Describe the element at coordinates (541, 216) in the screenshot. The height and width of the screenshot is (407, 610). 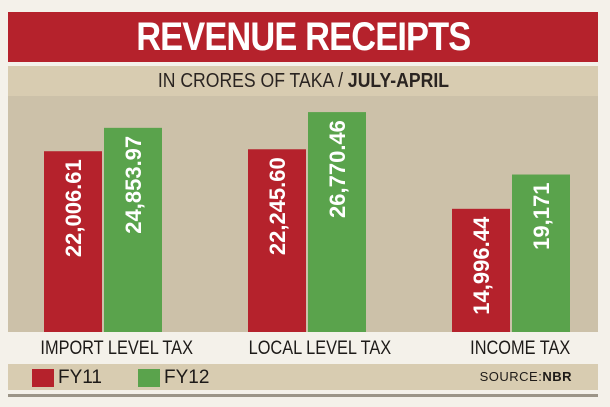
I see `data-label-fy12-2: 19,171` at that location.